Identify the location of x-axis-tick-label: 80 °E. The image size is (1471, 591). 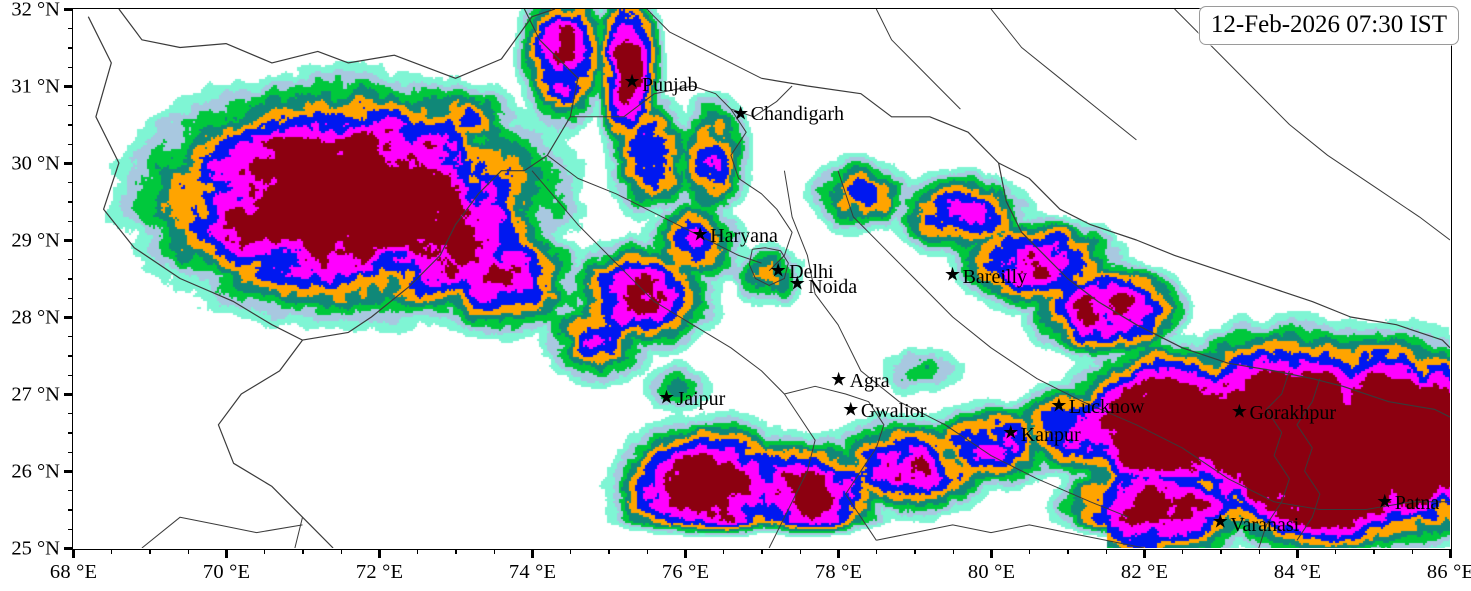
(991, 572).